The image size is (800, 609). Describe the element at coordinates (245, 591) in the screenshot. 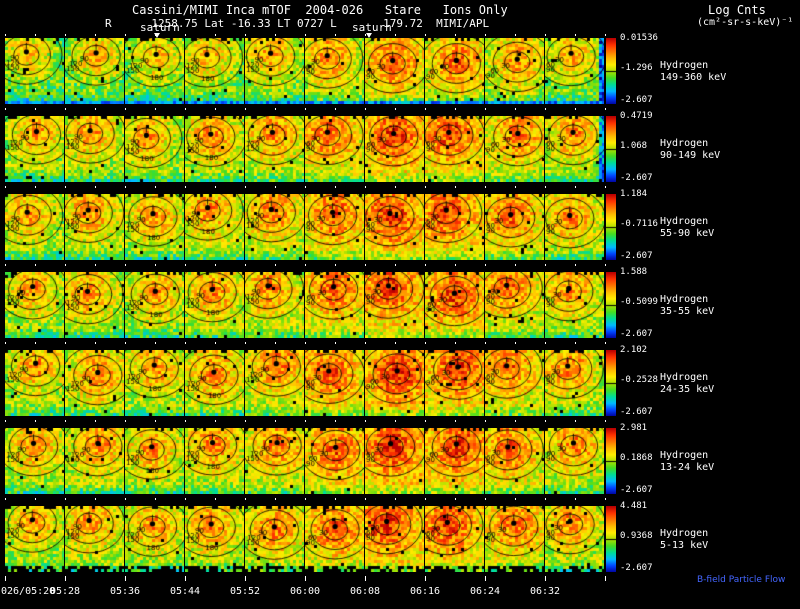

I see `time-label: 05:52` at that location.